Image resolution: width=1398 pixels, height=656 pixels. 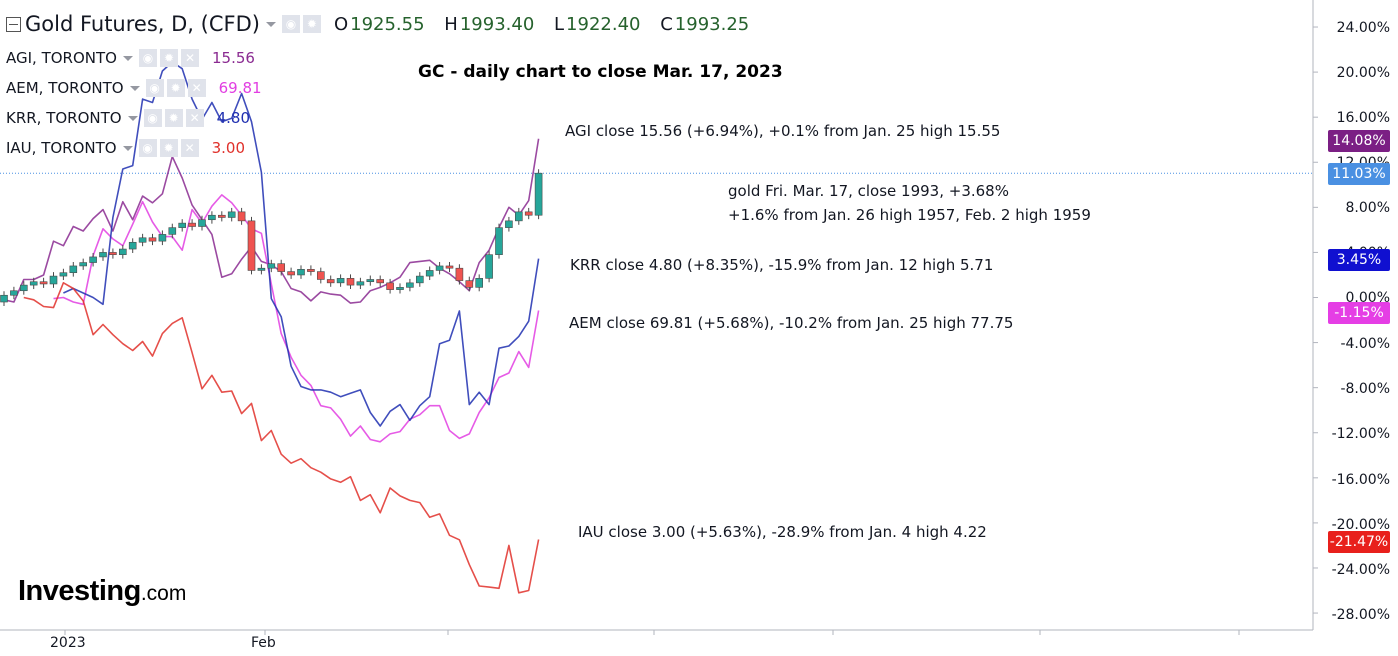 What do you see at coordinates (240, 88) in the screenshot?
I see `legend-value: 69.81` at bounding box center [240, 88].